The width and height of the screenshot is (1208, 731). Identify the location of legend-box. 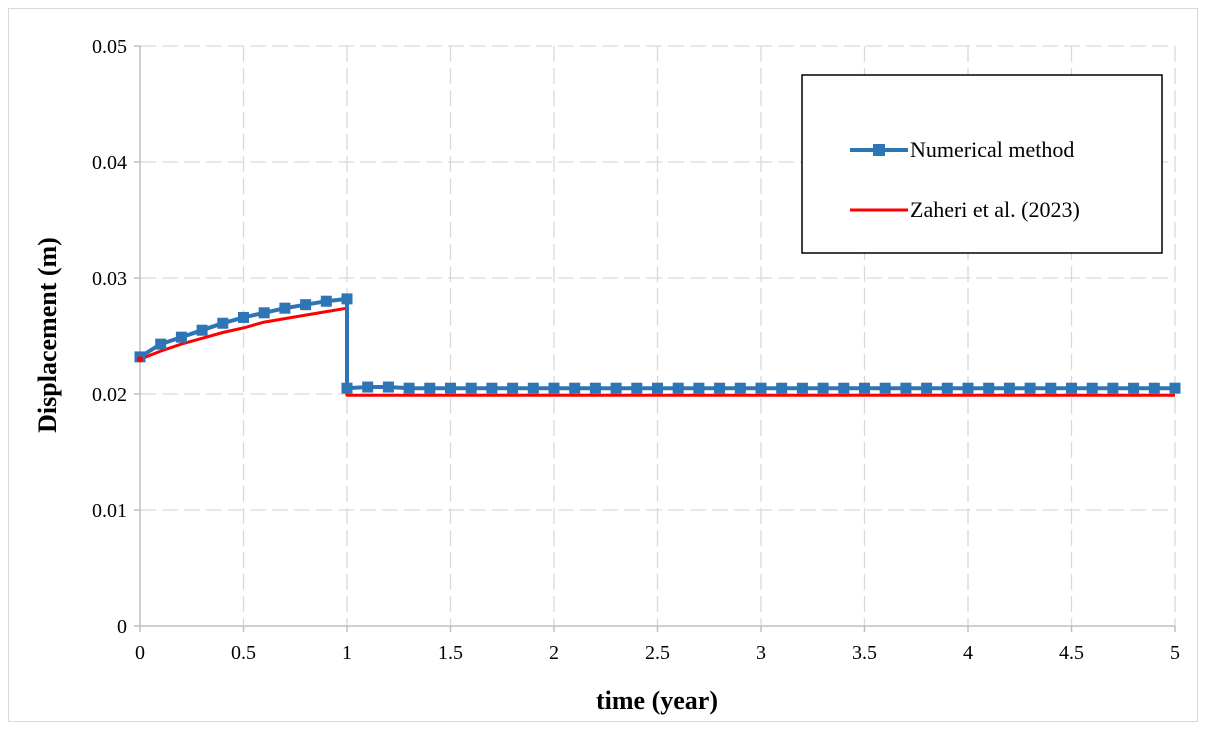
(982, 164).